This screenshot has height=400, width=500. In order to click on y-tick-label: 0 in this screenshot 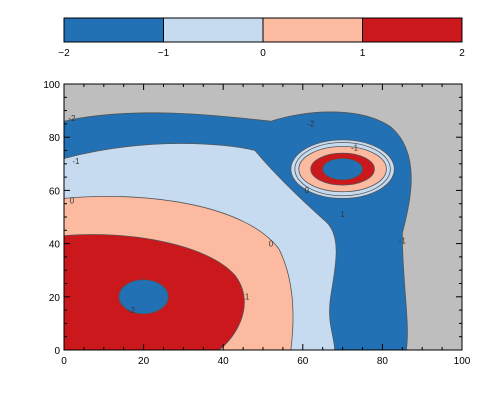, I will do `click(57, 351)`.